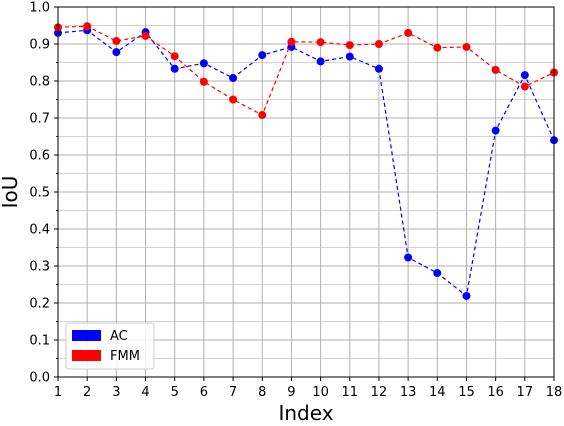 This screenshot has height=426, width=564. I want to click on x-tick-label: 16, so click(495, 392).